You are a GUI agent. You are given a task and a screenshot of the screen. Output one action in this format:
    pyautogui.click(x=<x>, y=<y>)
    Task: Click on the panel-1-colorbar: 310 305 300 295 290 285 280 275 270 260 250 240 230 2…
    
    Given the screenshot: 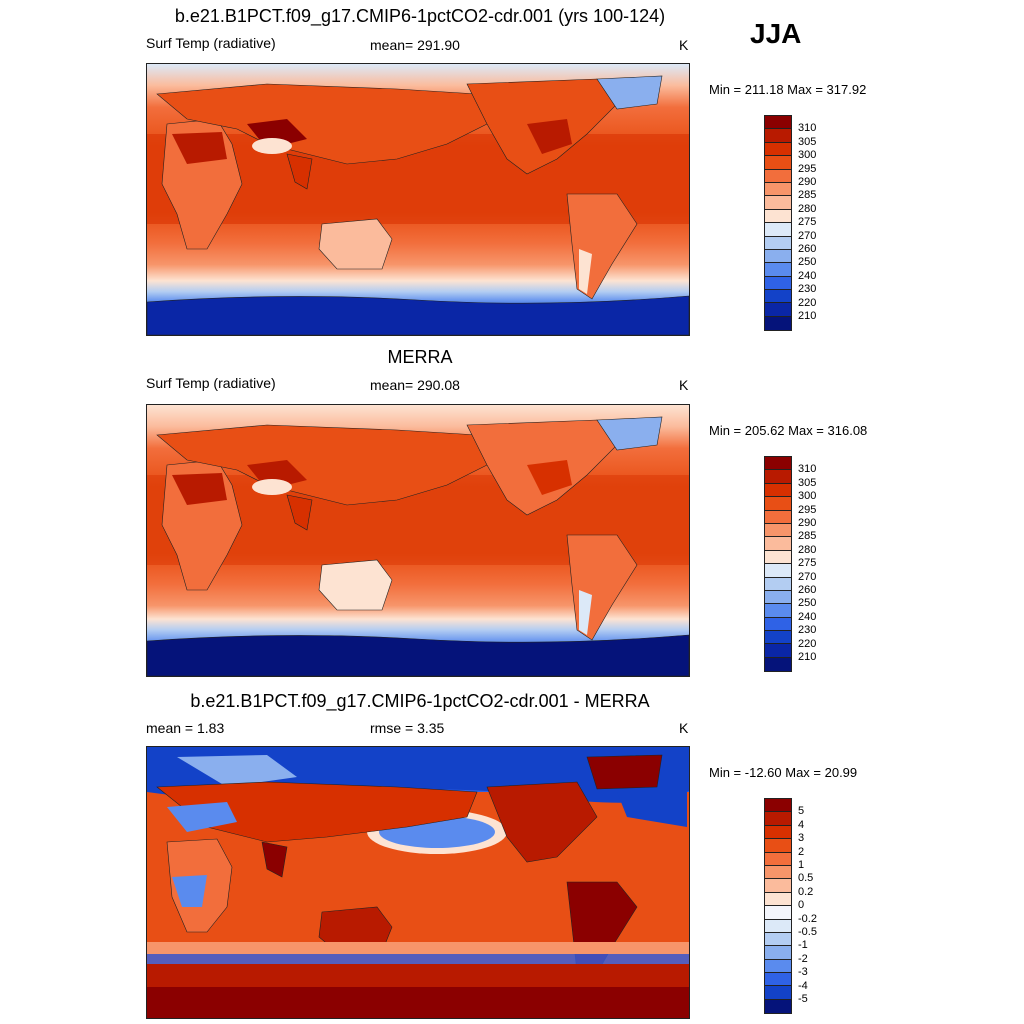 What is the action you would take?
    pyautogui.click(x=790, y=223)
    